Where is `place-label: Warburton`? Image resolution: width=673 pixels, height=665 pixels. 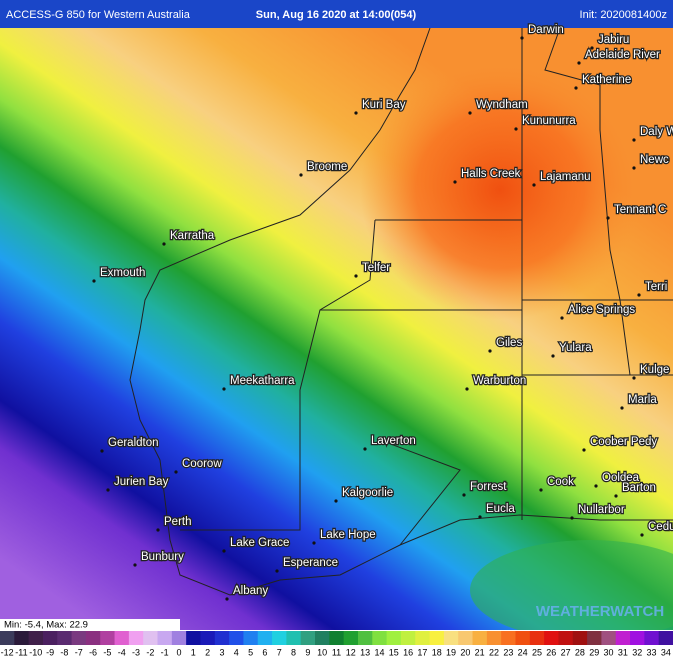
place-label: Warburton is located at coordinates (499, 381).